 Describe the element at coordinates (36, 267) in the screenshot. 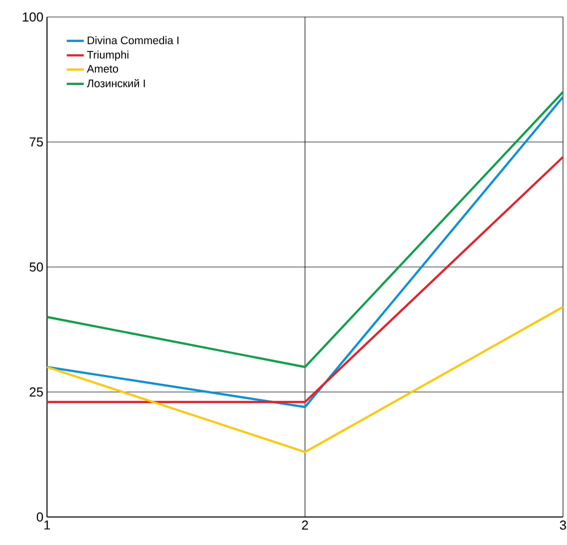

I see `y-tick-label: 50` at that location.